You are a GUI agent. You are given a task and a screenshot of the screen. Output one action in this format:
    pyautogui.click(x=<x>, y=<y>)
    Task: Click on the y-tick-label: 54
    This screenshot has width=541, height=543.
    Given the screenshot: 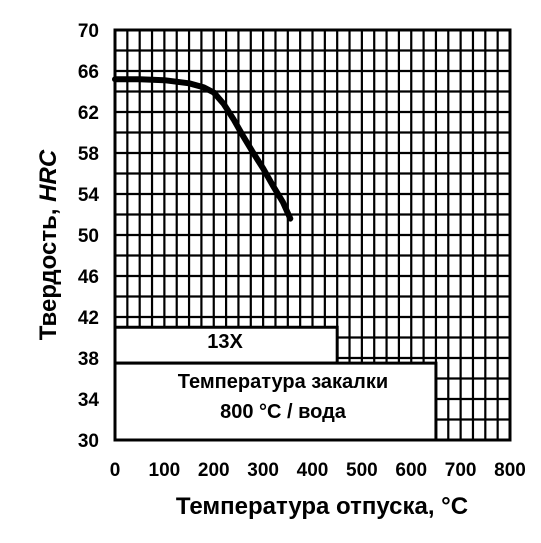 What is the action you would take?
    pyautogui.click(x=89, y=195)
    